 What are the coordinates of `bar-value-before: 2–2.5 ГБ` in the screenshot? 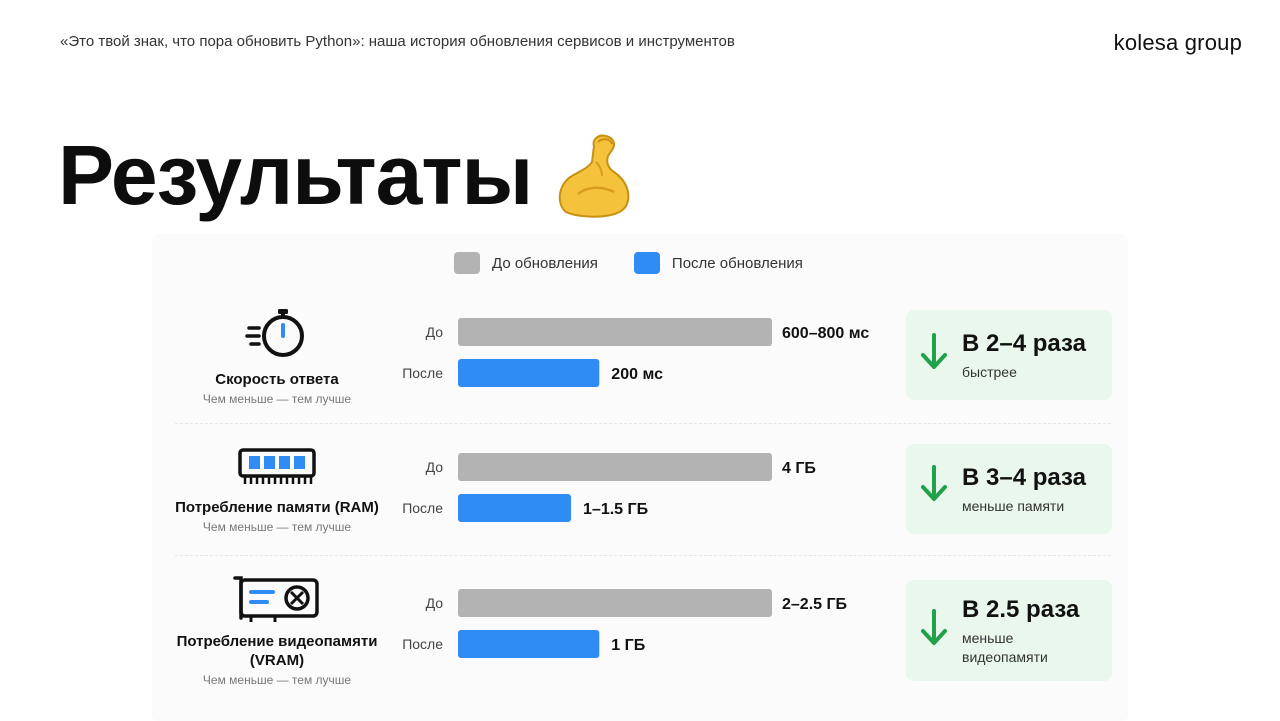 It's located at (814, 604).